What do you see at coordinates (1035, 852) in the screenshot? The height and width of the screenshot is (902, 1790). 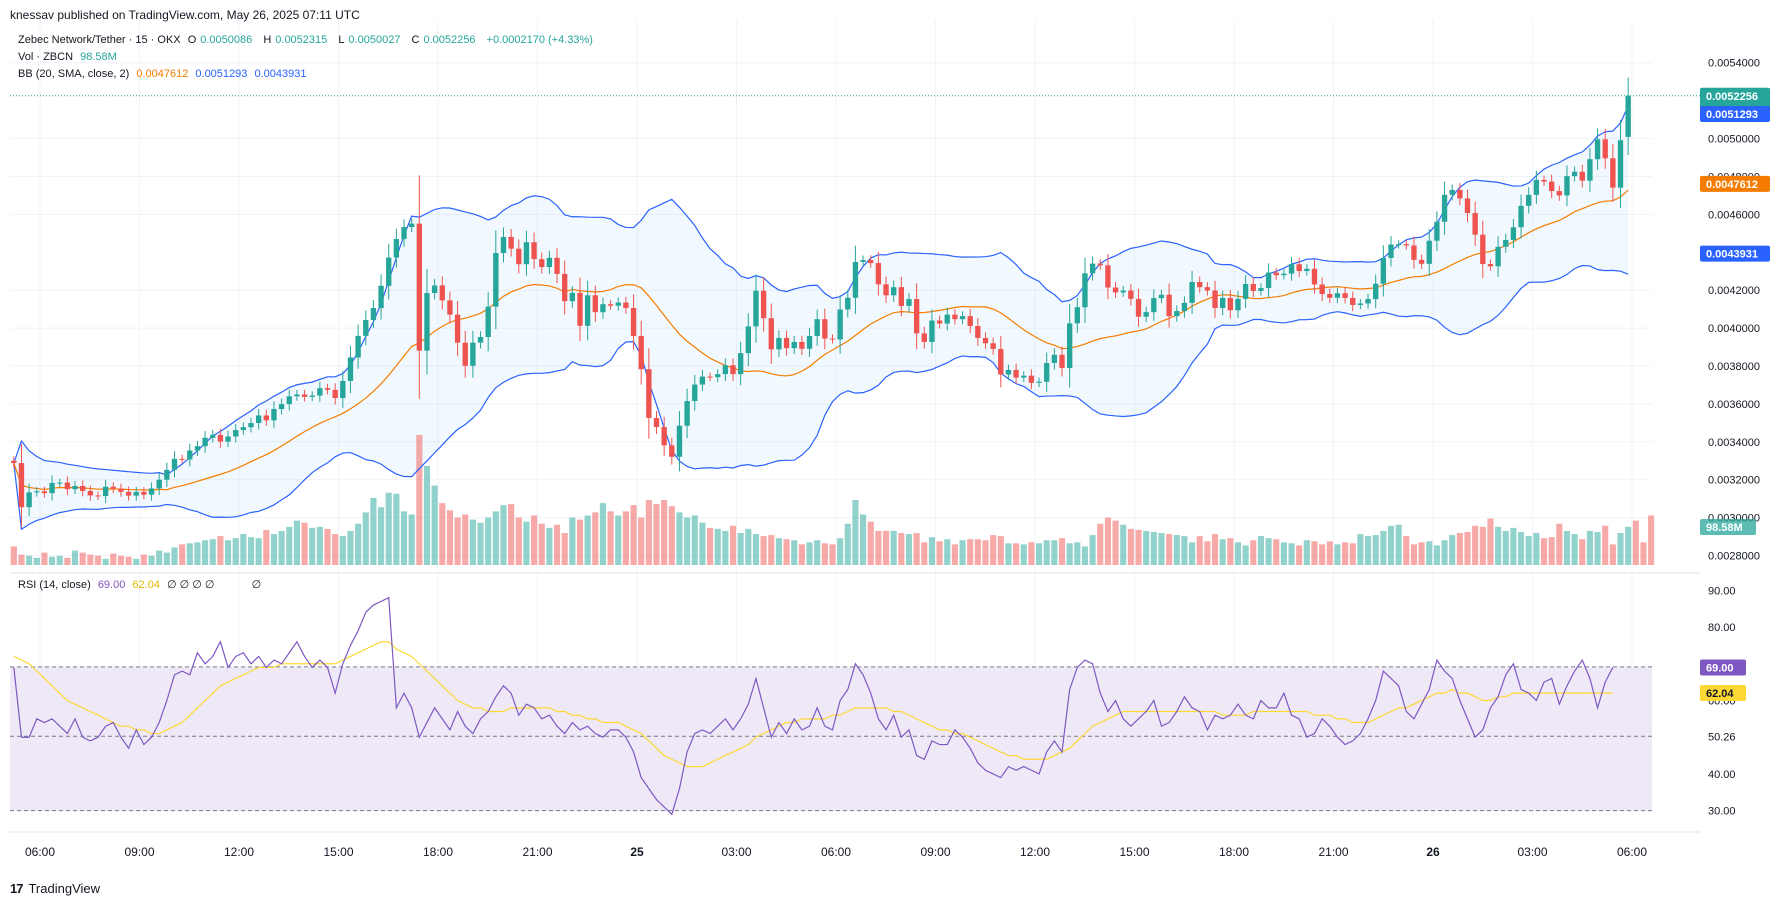 I see `time-tick-label: 12:00` at bounding box center [1035, 852].